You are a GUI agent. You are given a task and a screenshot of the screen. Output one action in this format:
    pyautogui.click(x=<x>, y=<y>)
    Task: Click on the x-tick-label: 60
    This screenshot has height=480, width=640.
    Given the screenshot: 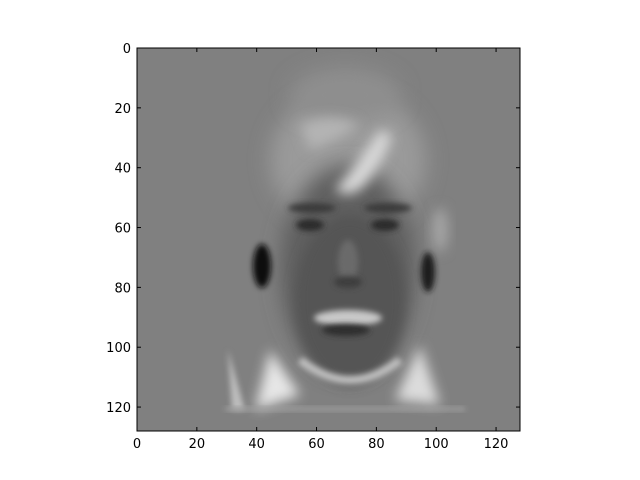 What is the action you would take?
    pyautogui.click(x=316, y=444)
    